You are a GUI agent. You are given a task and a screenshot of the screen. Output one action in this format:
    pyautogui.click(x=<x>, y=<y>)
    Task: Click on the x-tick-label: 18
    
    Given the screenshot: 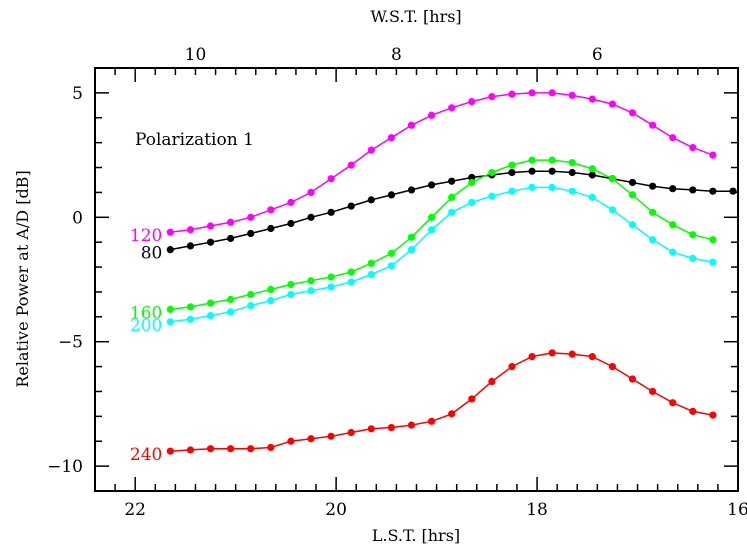 What is the action you would take?
    pyautogui.click(x=537, y=510)
    